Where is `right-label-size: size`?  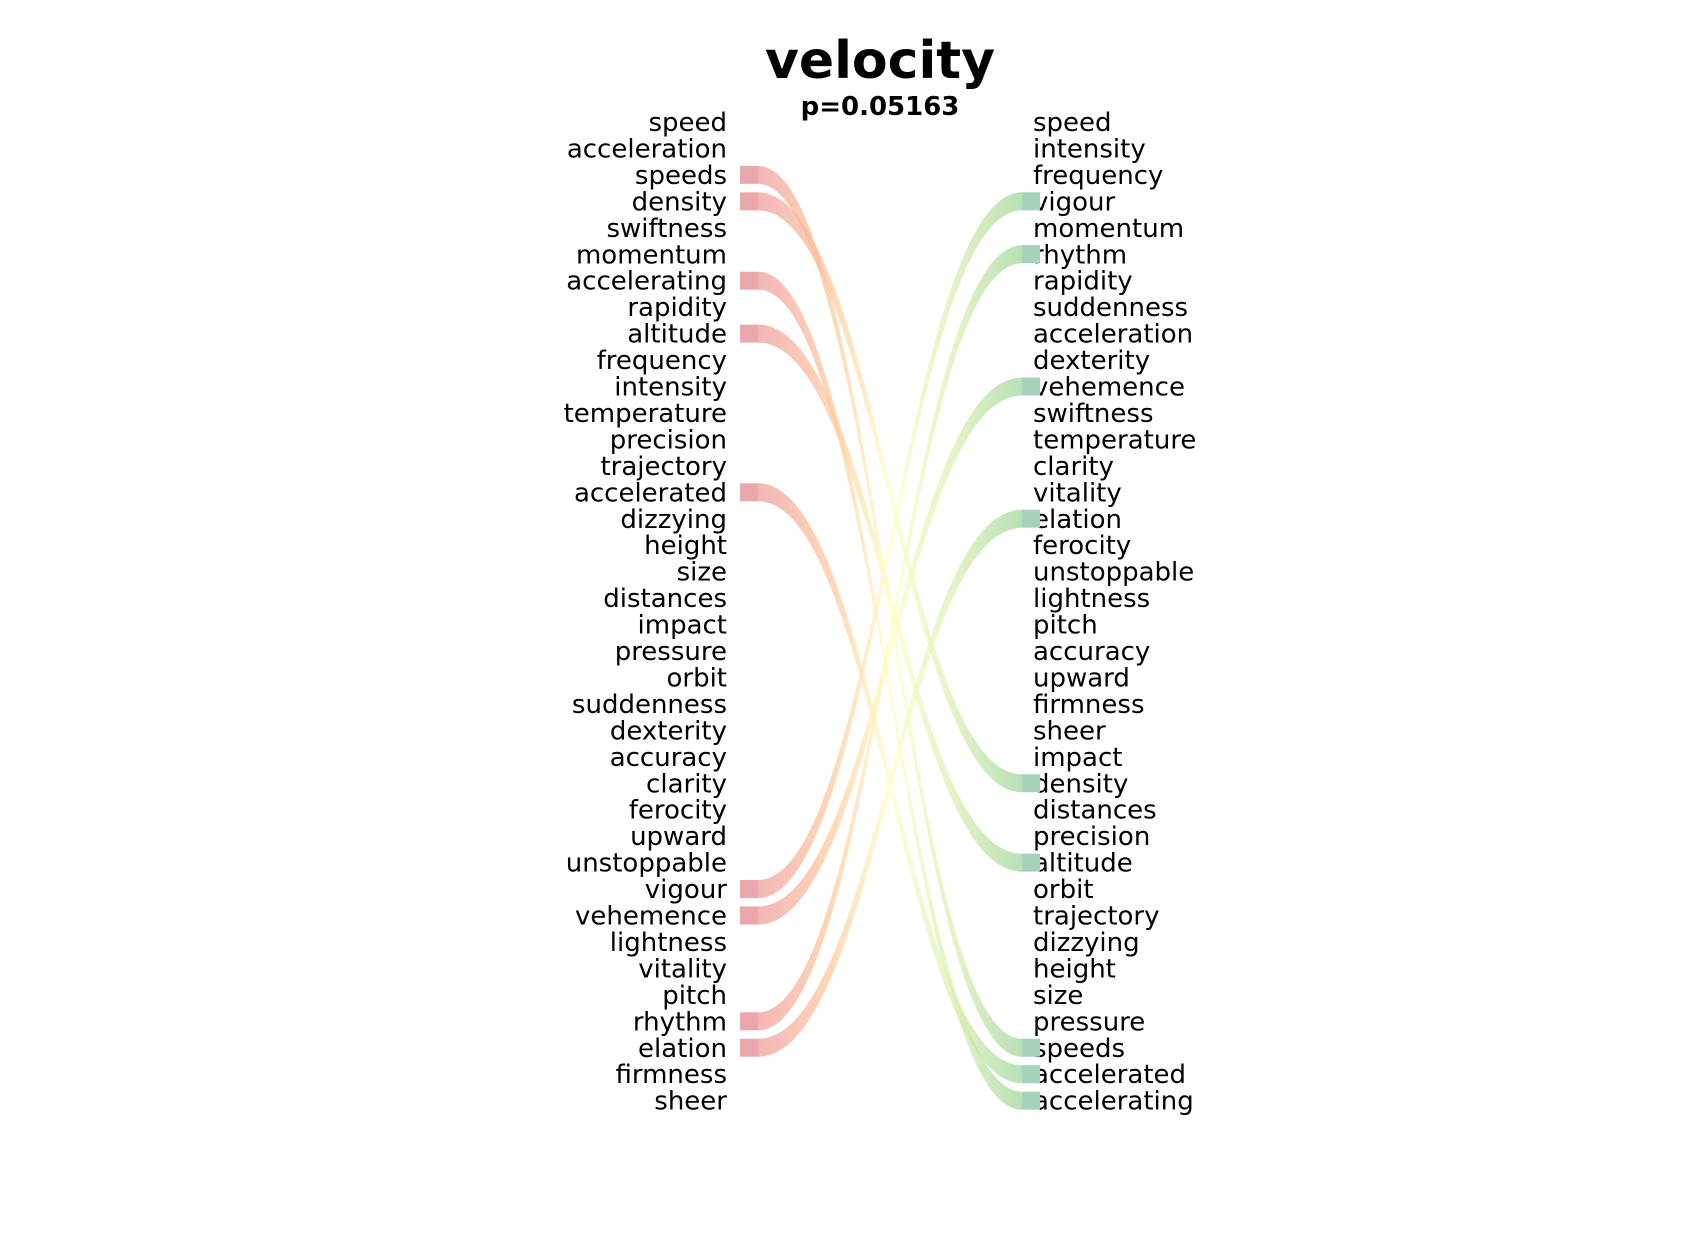 right-label-size: size is located at coordinates (1058, 996).